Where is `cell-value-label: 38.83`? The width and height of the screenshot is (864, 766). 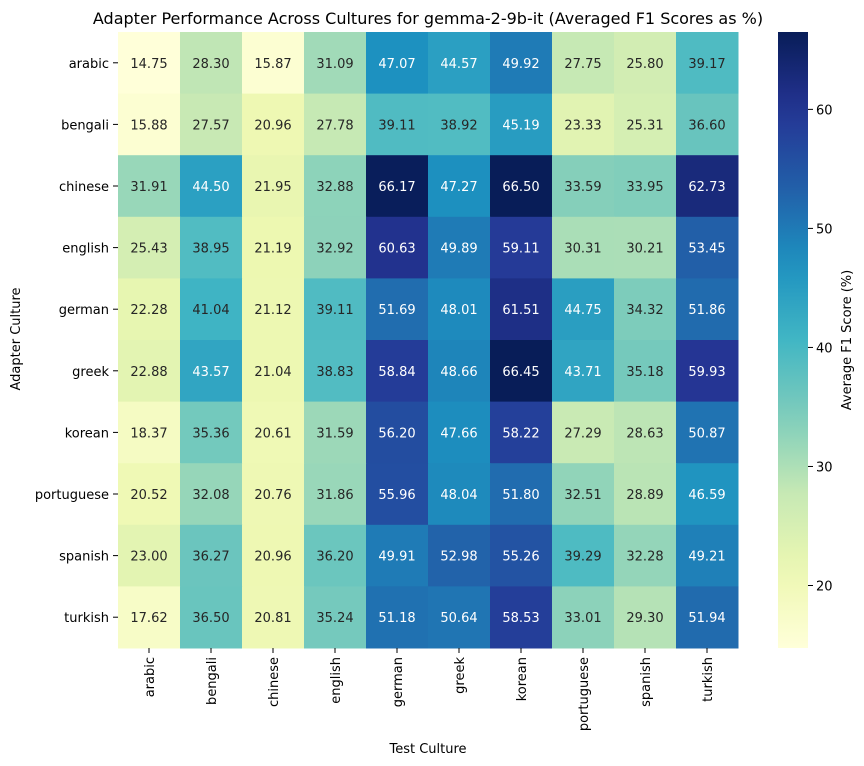 cell-value-label: 38.83 is located at coordinates (334, 372).